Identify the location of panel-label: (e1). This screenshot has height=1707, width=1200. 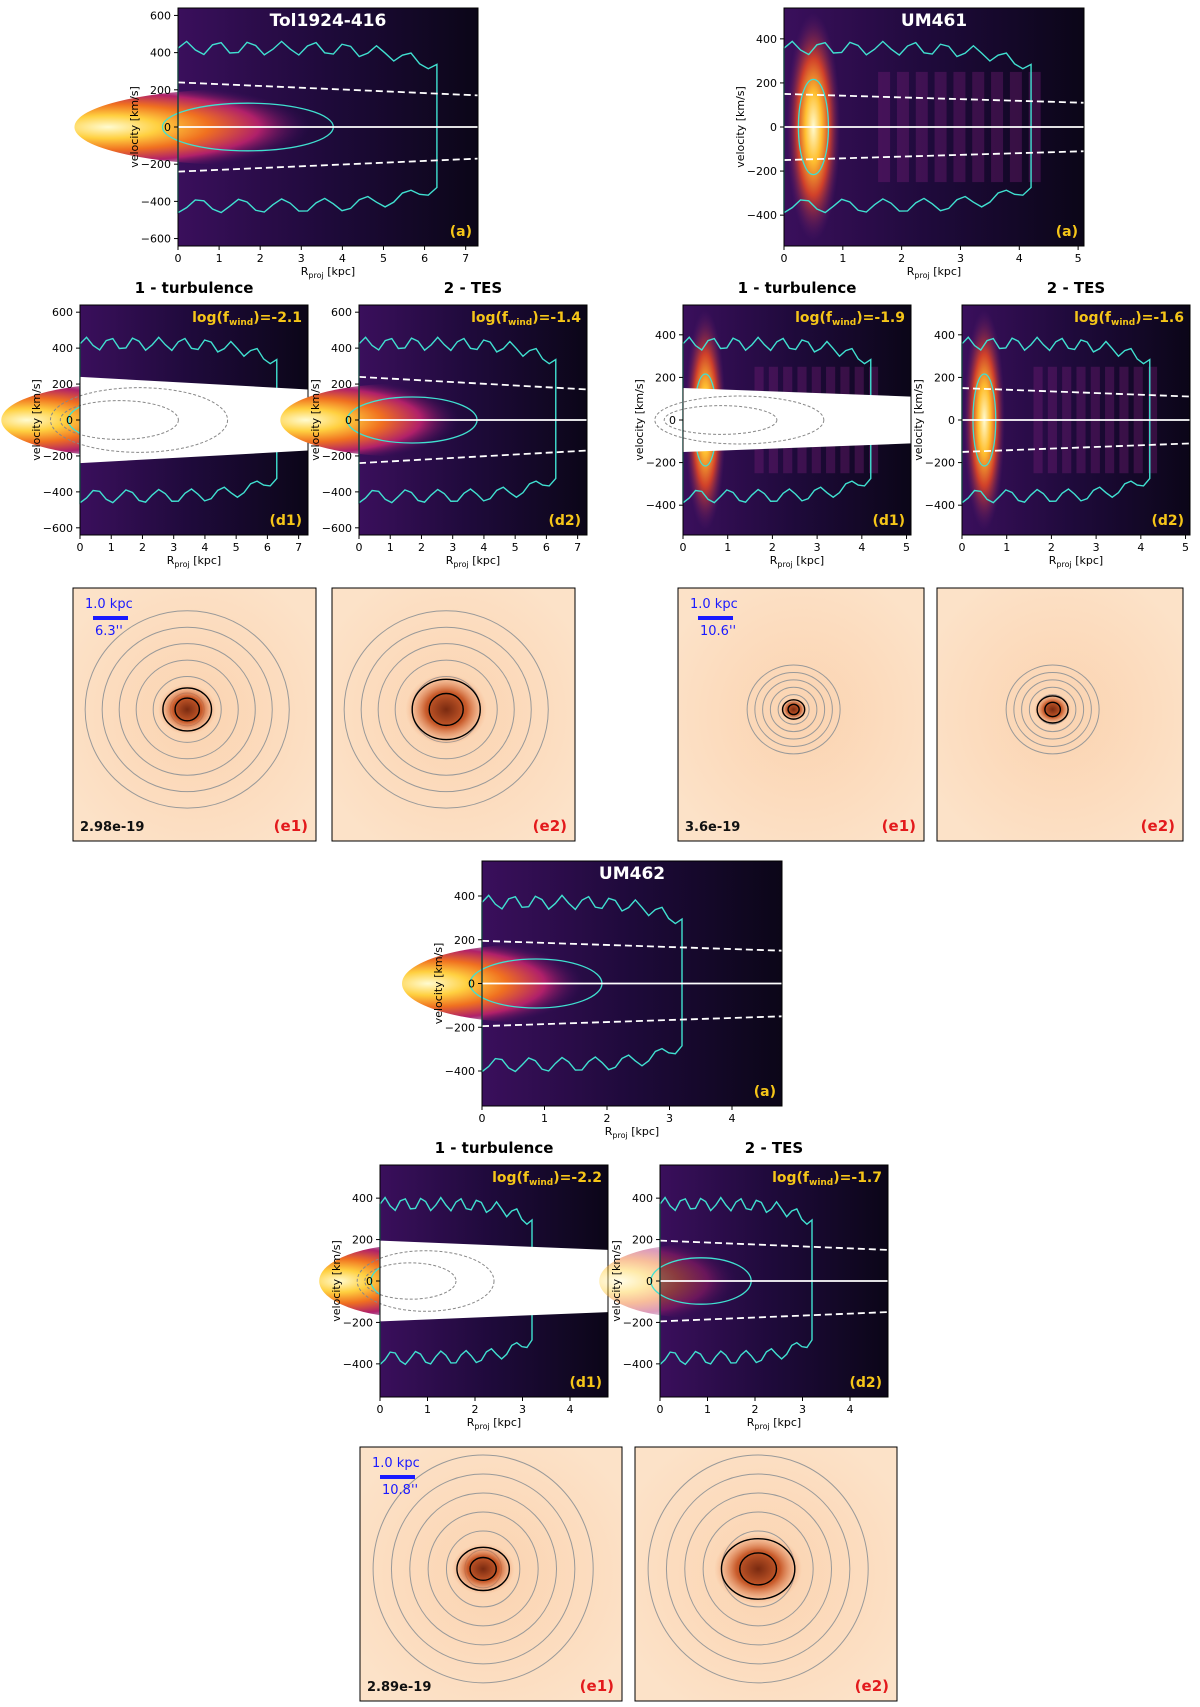
(899, 826).